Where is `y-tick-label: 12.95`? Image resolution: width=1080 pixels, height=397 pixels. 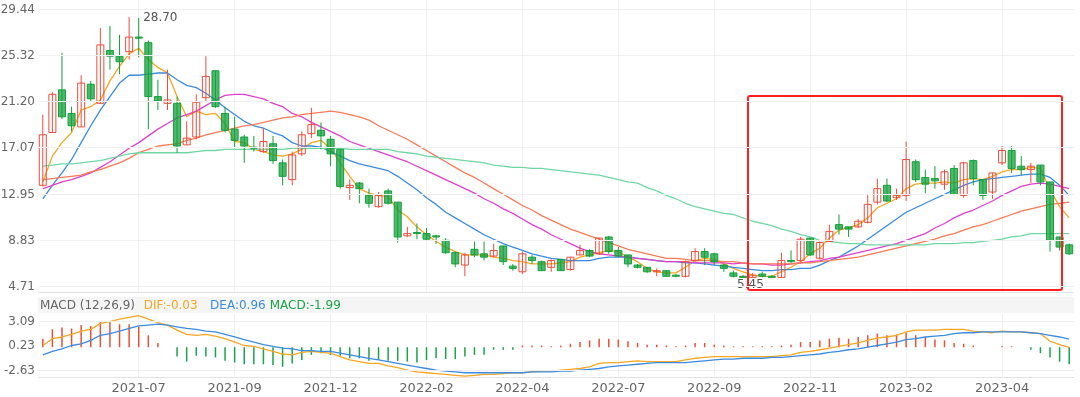 y-tick-label: 12.95 is located at coordinates (17, 193).